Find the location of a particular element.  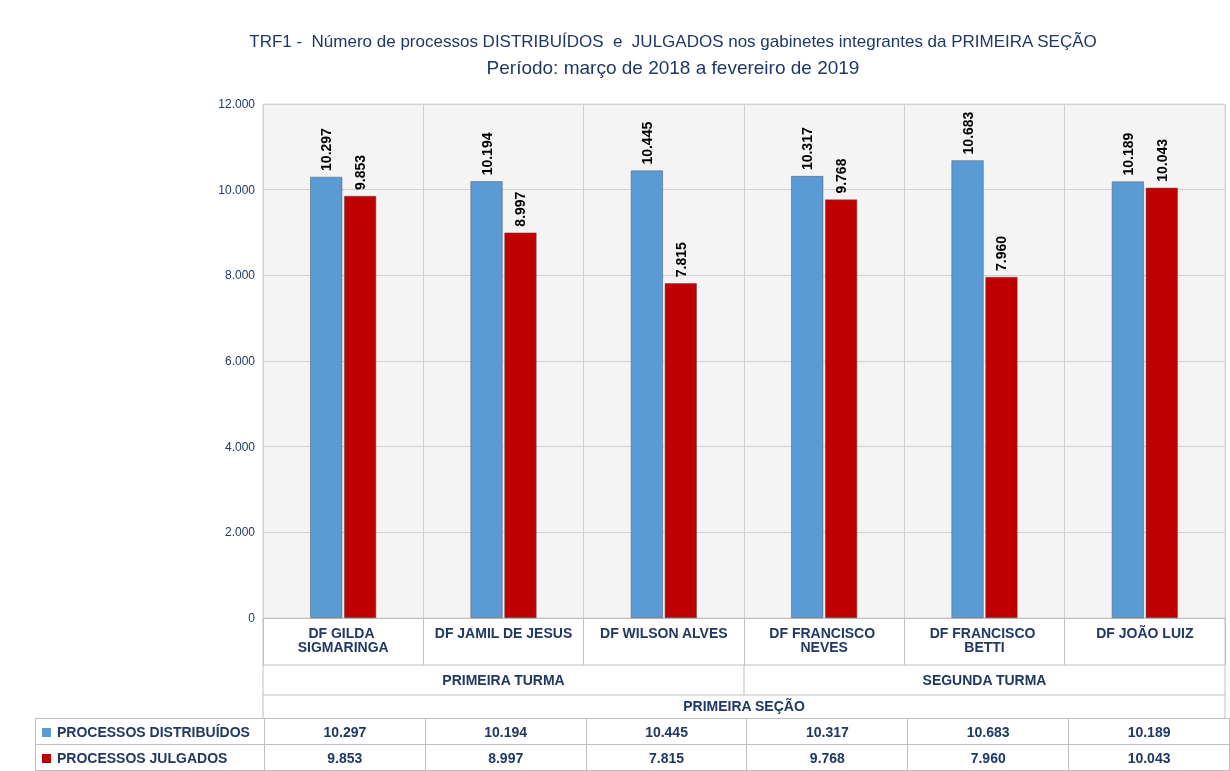

chart-title: TRF1 - Número de processos DISTRIBUÍDOS e JULGADOS nos gabinetes integrantes da PRIMEIRA SEÇÃO is located at coordinates (673, 41).